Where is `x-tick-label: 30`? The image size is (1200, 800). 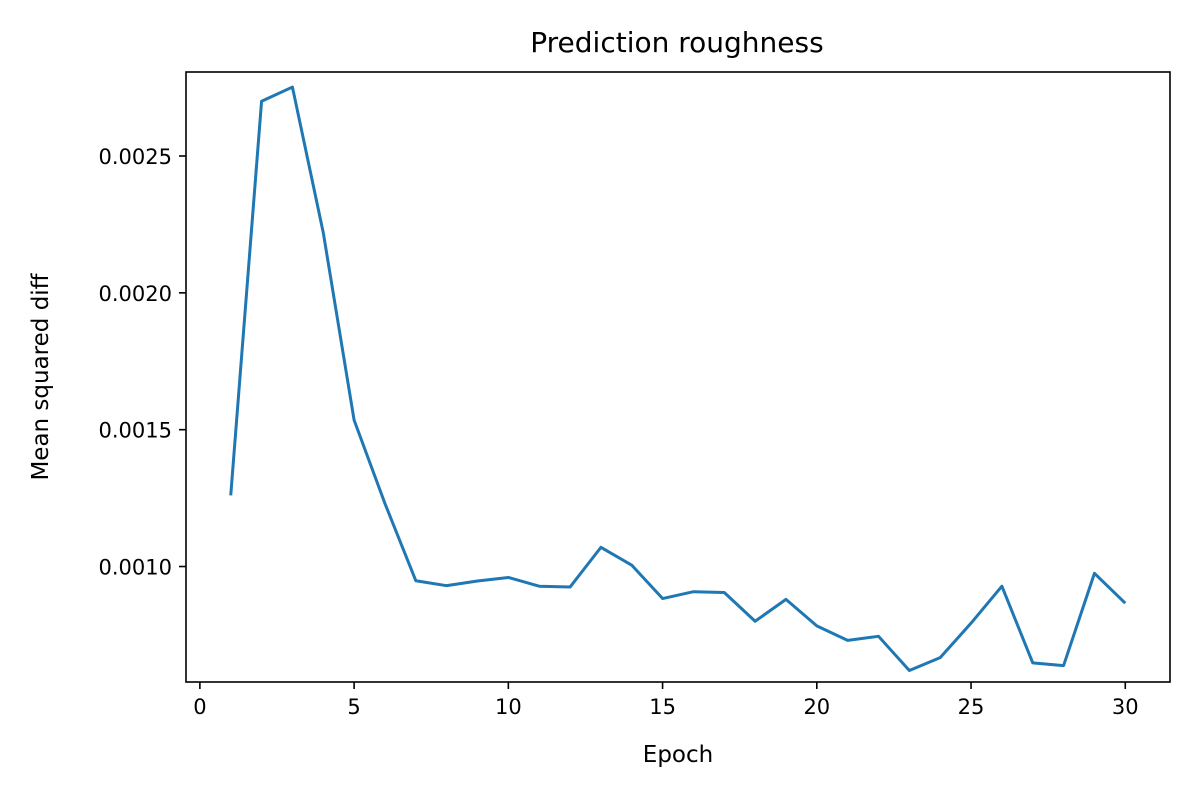 x-tick-label: 30 is located at coordinates (1125, 707).